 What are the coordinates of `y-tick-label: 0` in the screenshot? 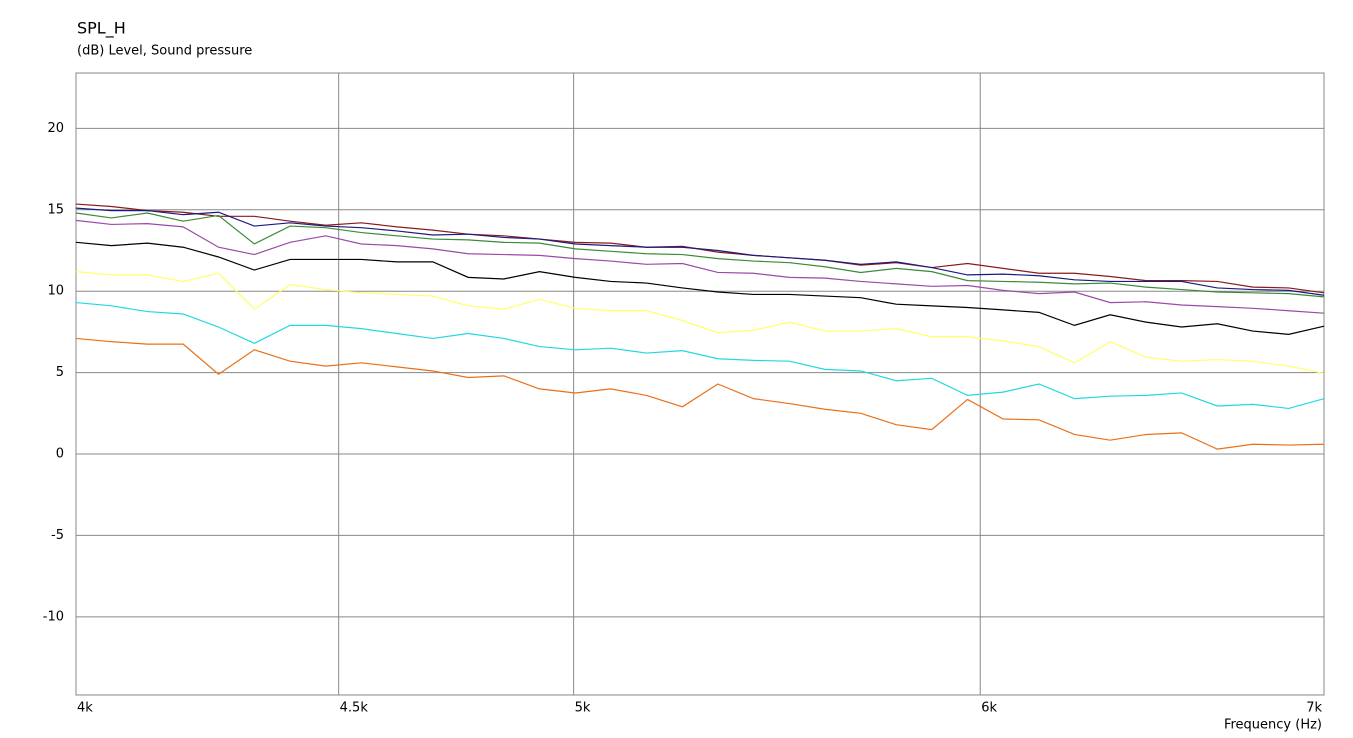 It's located at (60, 454).